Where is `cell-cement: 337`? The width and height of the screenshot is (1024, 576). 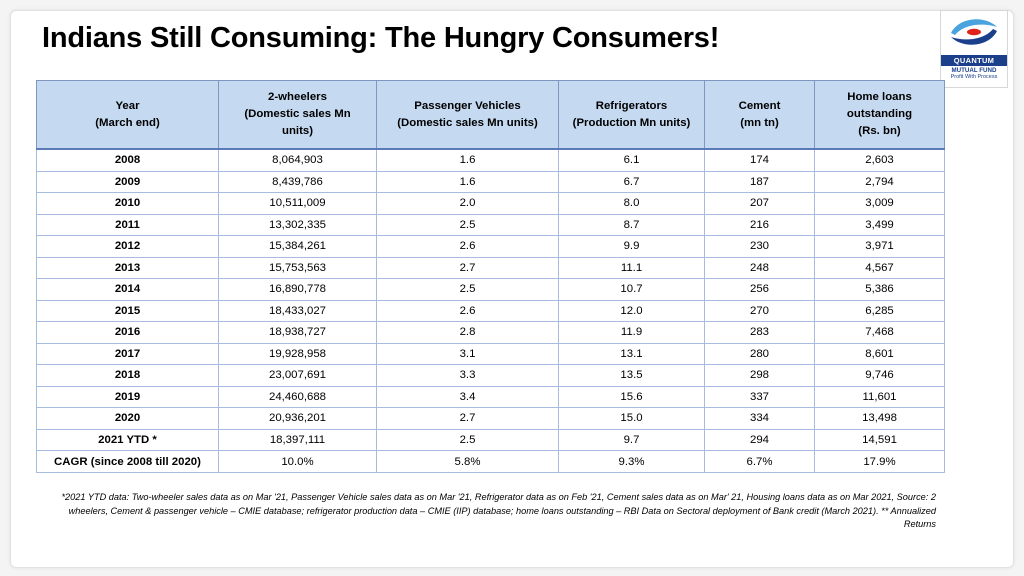 cell-cement: 337 is located at coordinates (759, 396).